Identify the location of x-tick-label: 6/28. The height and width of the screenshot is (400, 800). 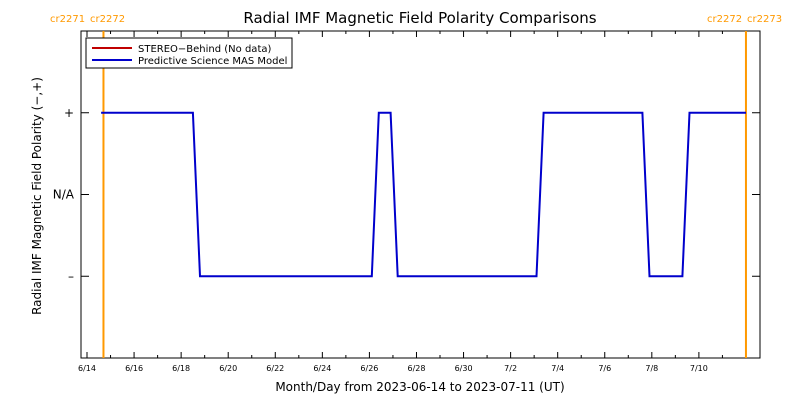
(416, 368).